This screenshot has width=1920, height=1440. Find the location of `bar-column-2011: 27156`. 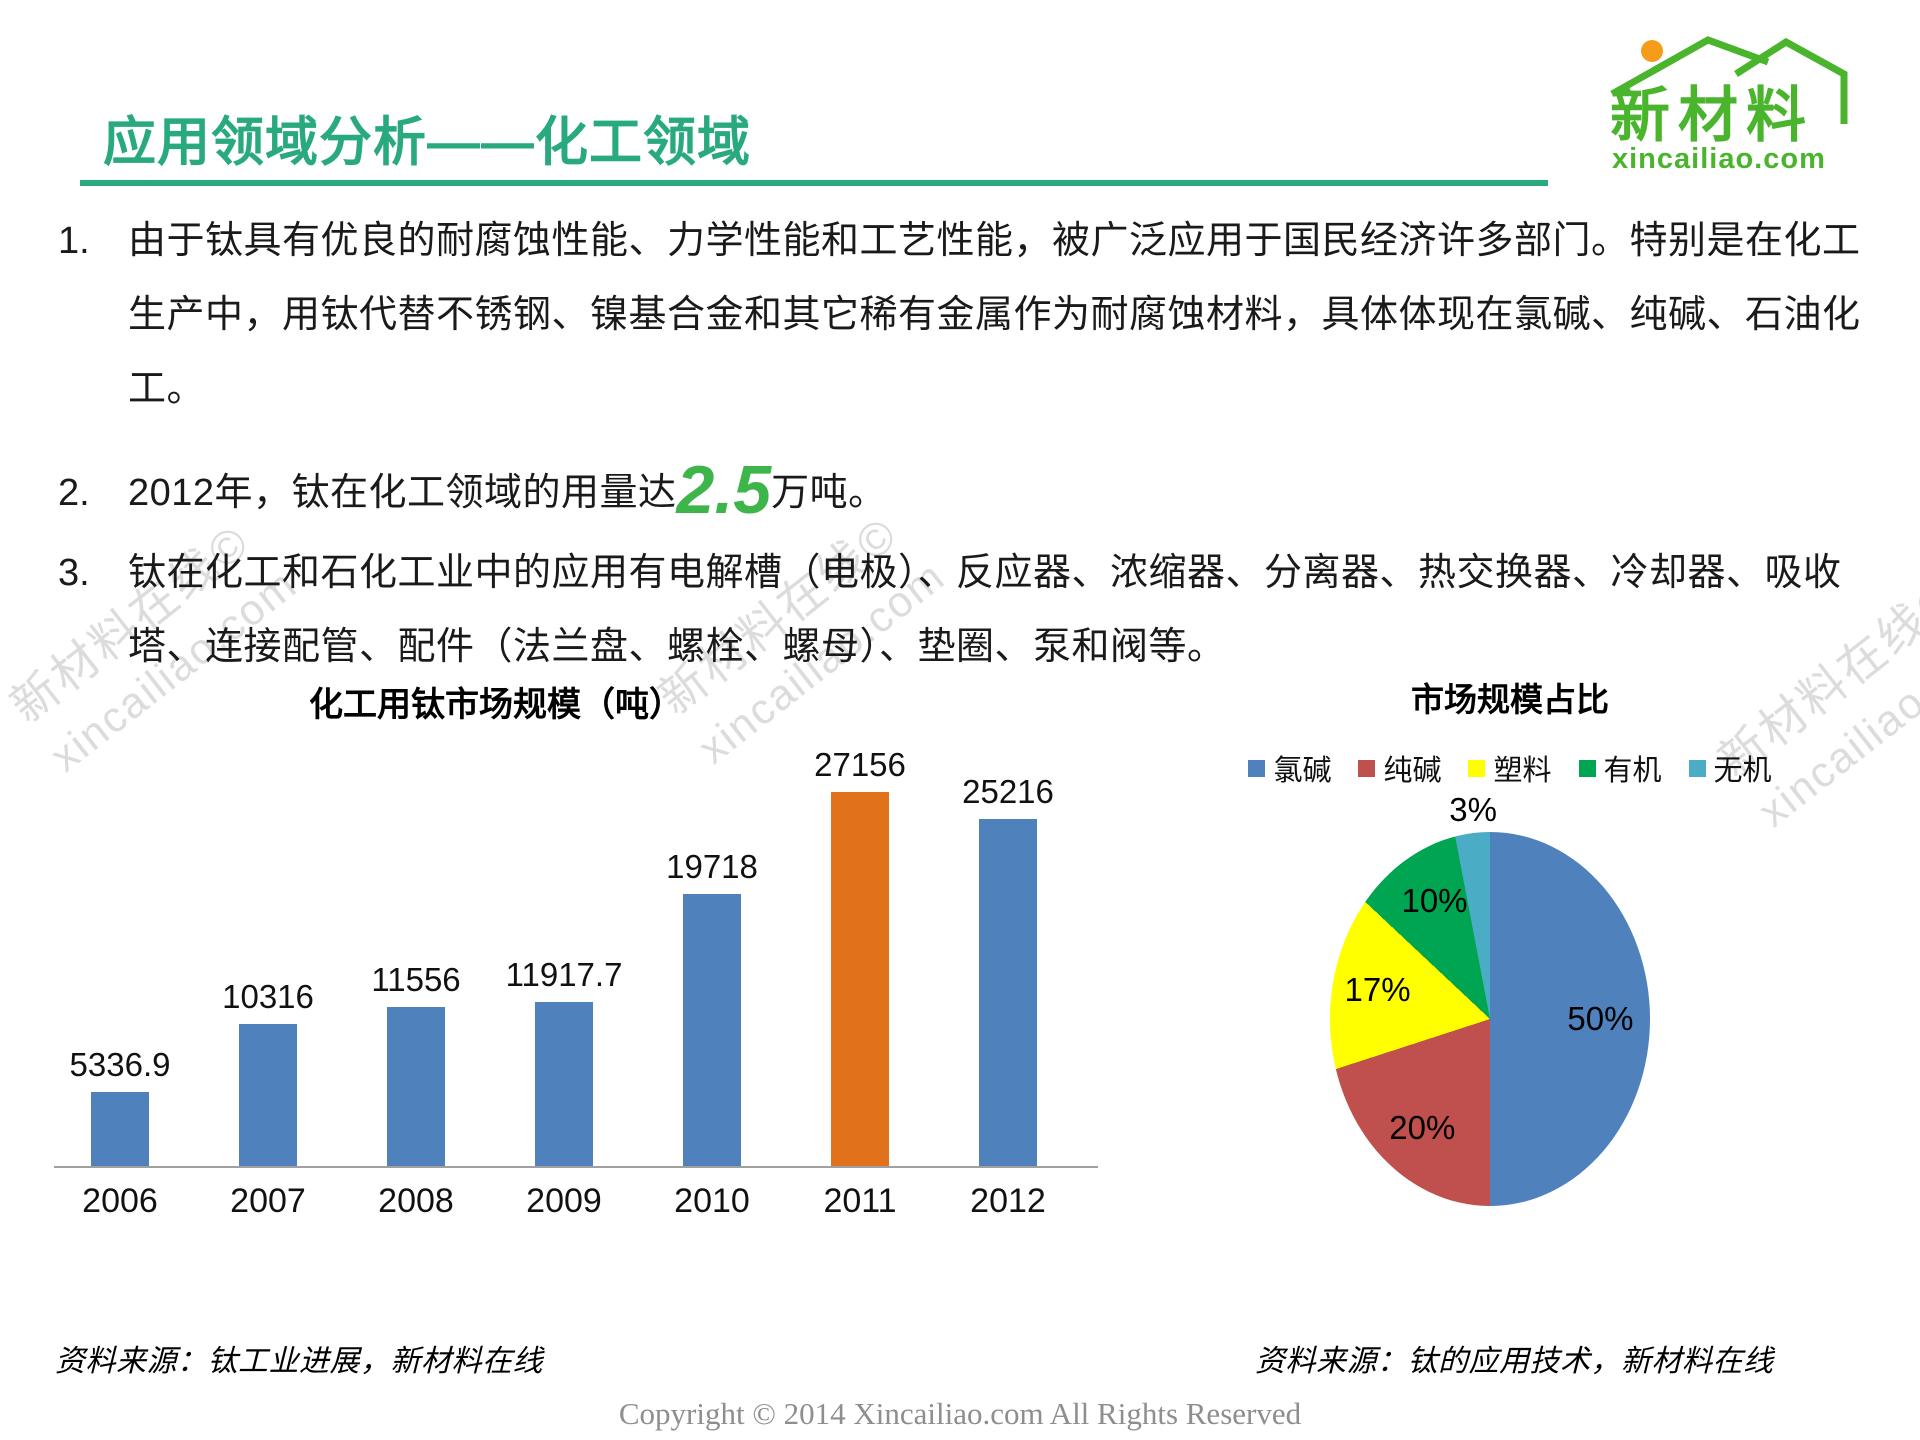

bar-column-2011: 27156 is located at coordinates (860, 956).